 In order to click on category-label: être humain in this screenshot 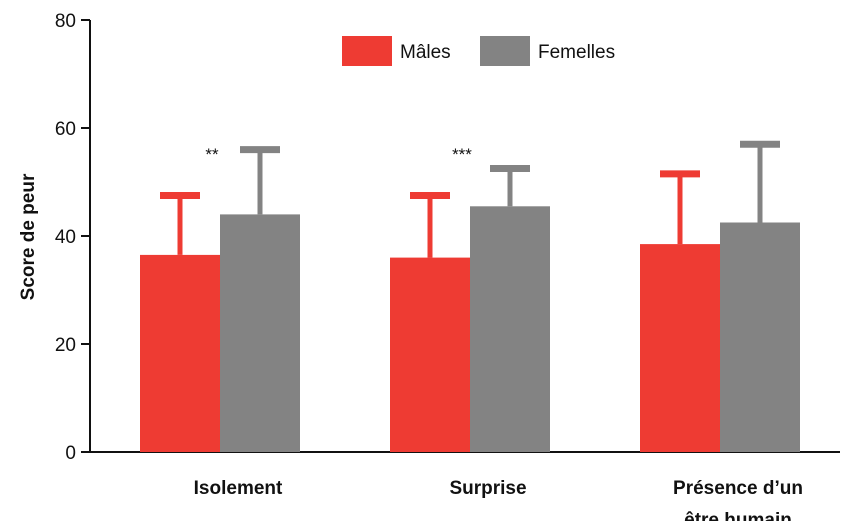, I will do `click(738, 515)`.